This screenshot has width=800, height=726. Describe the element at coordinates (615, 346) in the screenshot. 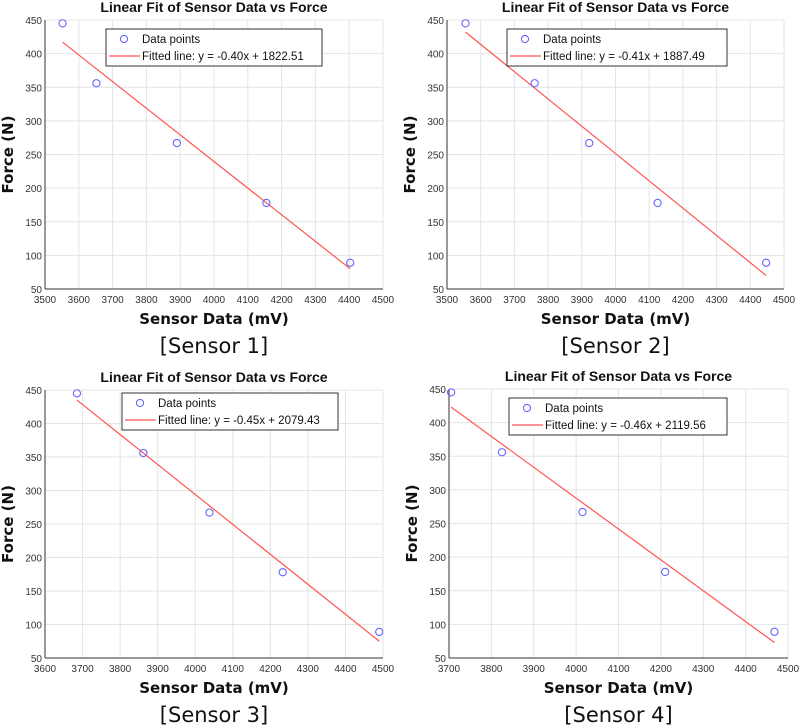

I see `sensor-caption: [Sensor 2]` at that location.